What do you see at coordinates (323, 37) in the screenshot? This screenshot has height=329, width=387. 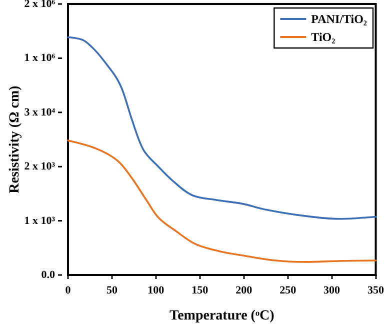 I see `legend-label: TiO₂` at bounding box center [323, 37].